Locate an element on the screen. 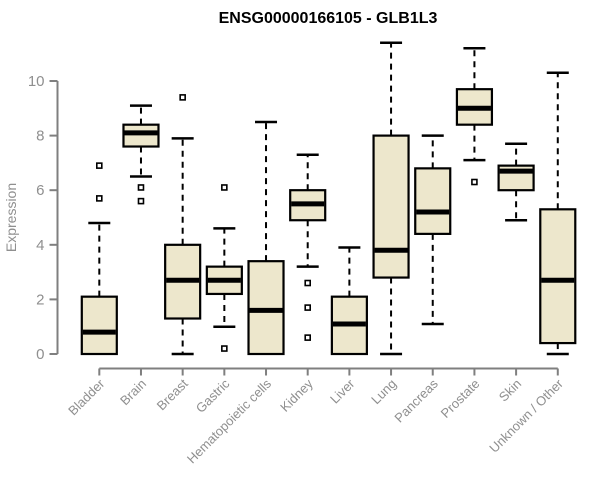 The height and width of the screenshot is (500, 600). box-brain is located at coordinates (141, 154).